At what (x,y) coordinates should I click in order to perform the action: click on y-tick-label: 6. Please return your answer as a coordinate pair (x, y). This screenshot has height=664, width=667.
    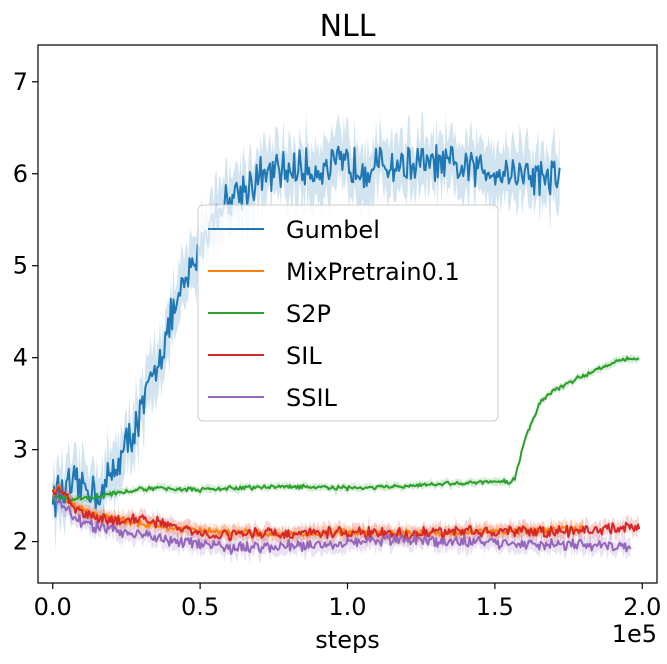
    Looking at the image, I should click on (20, 174).